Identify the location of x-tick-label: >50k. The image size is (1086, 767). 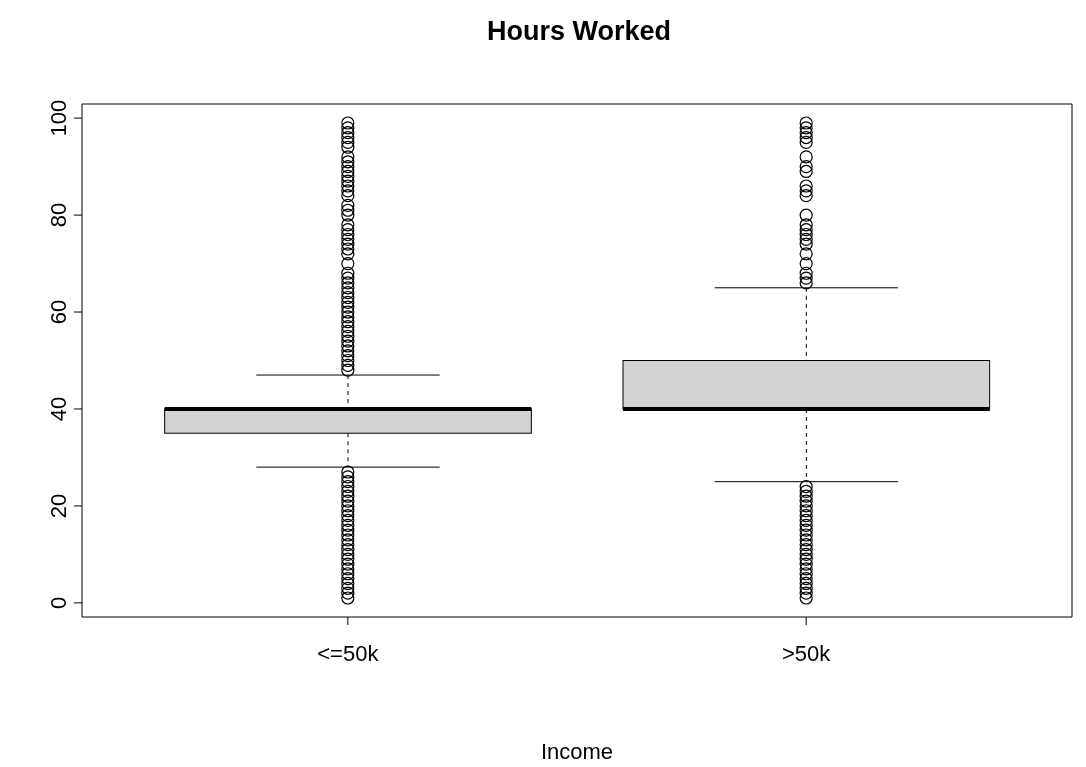
(807, 653).